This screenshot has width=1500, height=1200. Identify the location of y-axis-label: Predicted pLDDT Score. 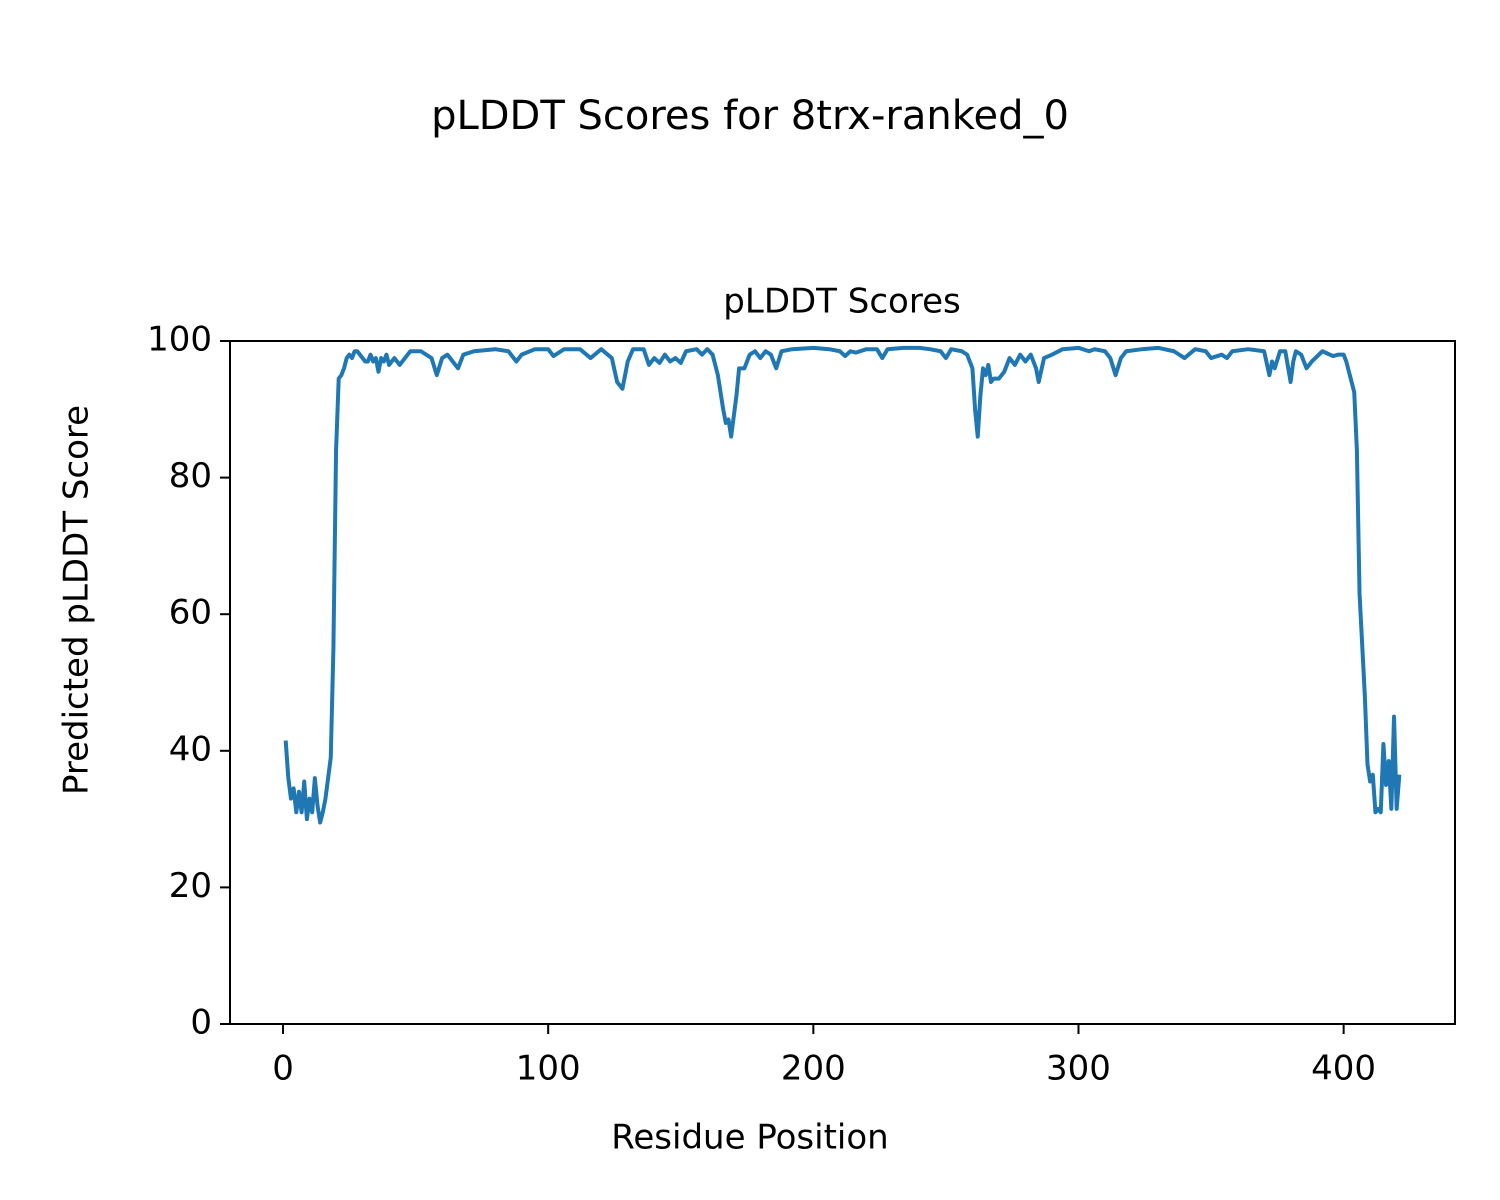
(77, 600).